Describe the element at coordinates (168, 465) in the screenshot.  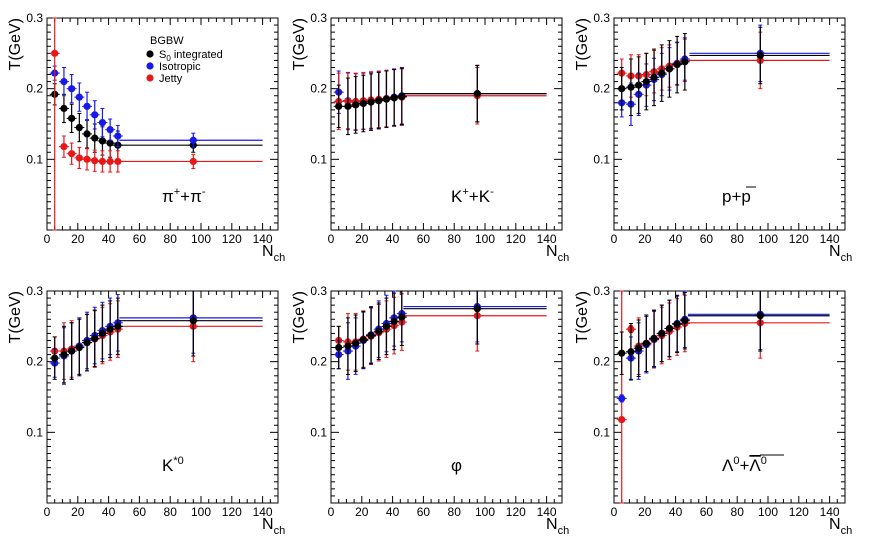
I see `particle-base: K` at that location.